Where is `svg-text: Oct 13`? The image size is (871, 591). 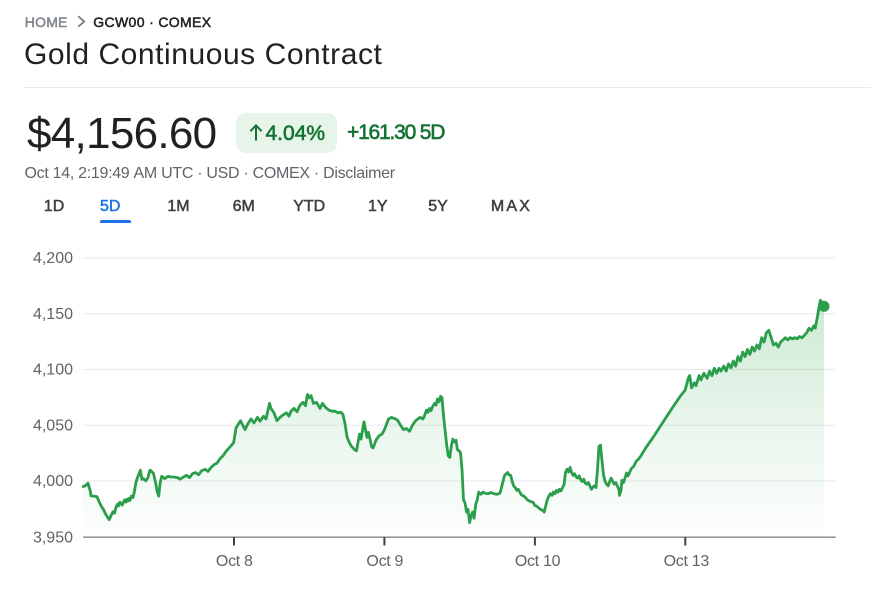
svg-text: Oct 13 is located at coordinates (687, 561).